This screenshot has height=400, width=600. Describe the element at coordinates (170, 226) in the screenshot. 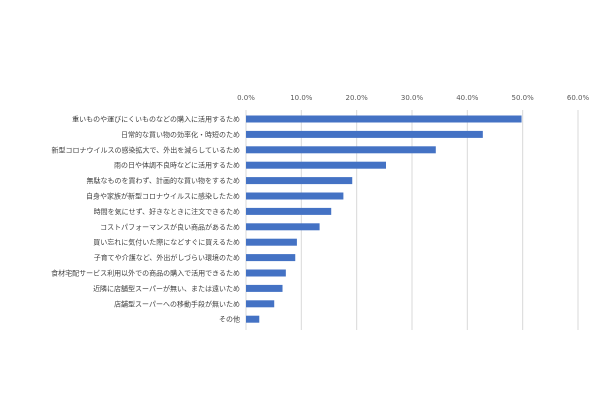

I see `category-label: コストパフォーマンスが良い商品があるため` at that location.